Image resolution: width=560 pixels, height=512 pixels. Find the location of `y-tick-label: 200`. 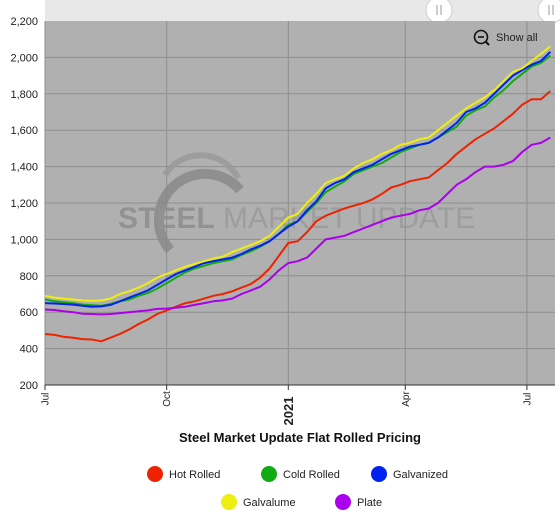

y-tick-label: 200 is located at coordinates (29, 386).